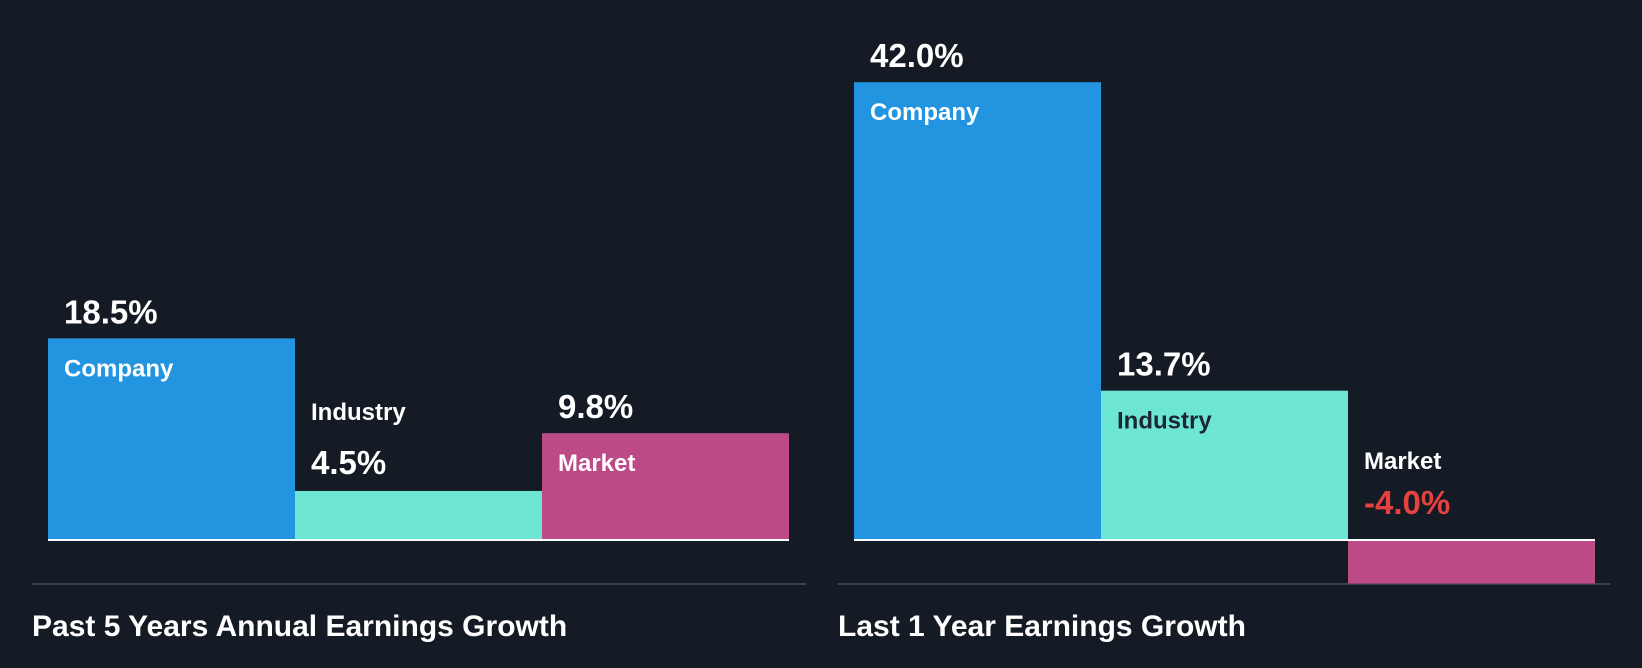  What do you see at coordinates (1407, 502) in the screenshot?
I see `value-label-market: -4.0%` at bounding box center [1407, 502].